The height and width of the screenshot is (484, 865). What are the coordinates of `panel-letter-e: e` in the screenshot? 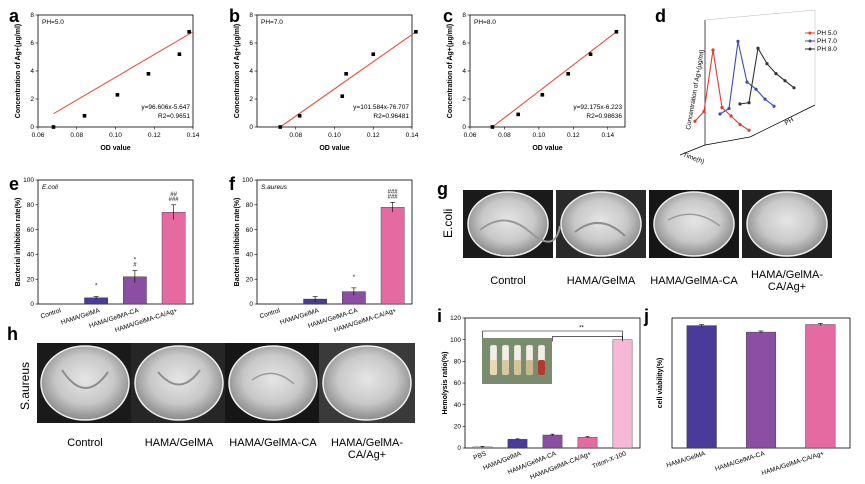 It's located at (14, 184).